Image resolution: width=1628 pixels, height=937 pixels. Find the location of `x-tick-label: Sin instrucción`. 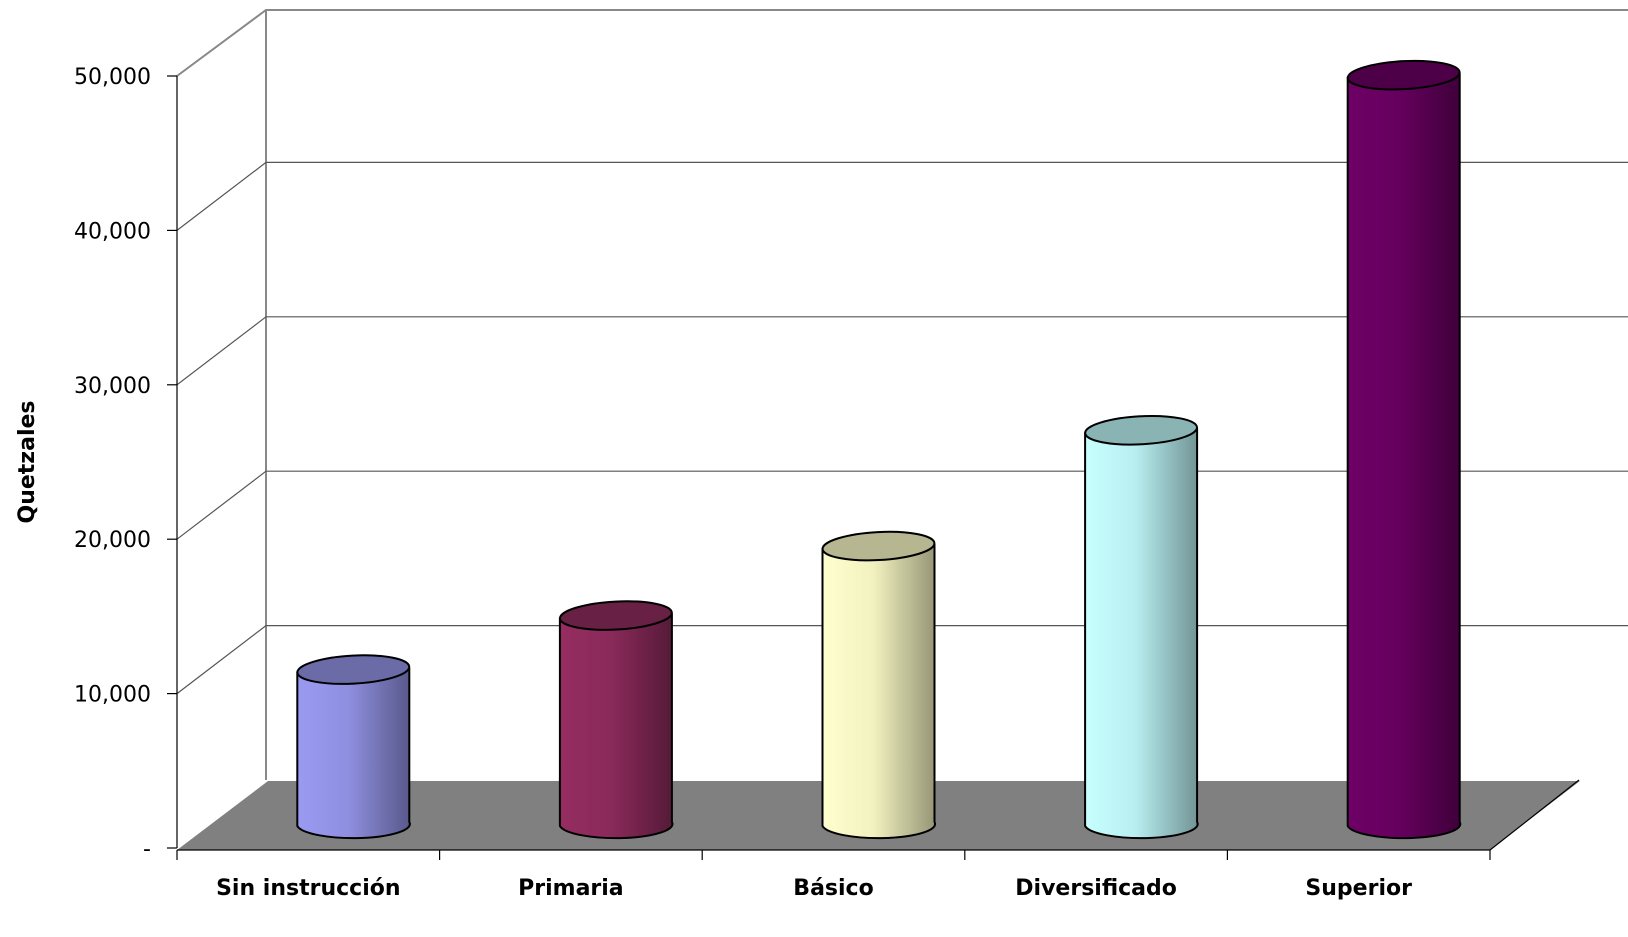

x-tick-label: Sin instrucción is located at coordinates (308, 888).